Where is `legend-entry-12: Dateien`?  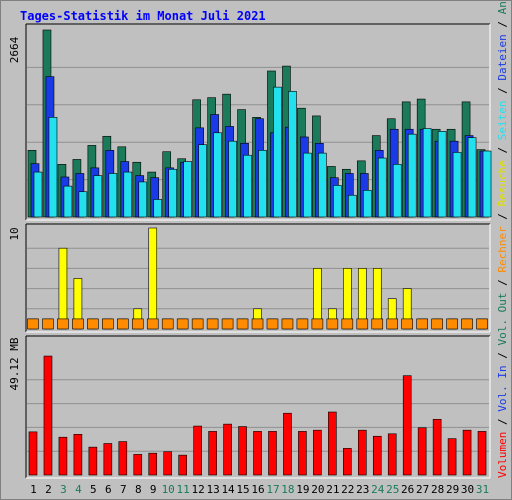
legend-entry-12: Dateien is located at coordinates (502, 57).